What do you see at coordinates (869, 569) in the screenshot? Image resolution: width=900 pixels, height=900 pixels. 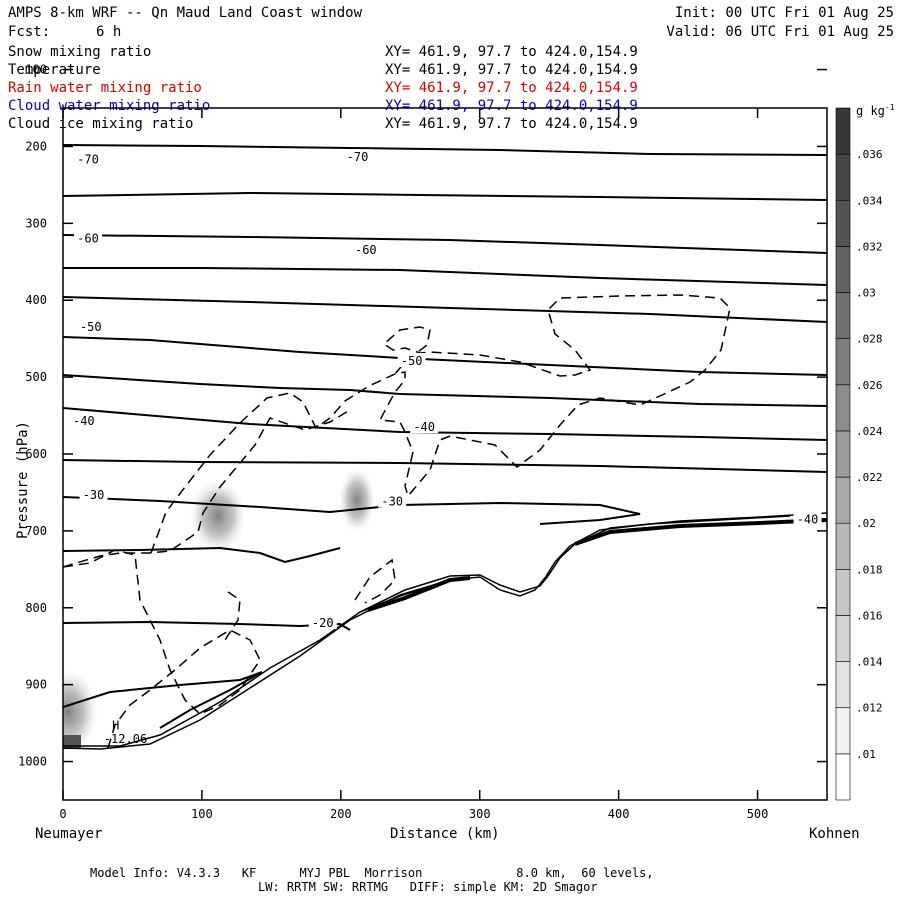 I see `colorbar-label: .018` at bounding box center [869, 569].